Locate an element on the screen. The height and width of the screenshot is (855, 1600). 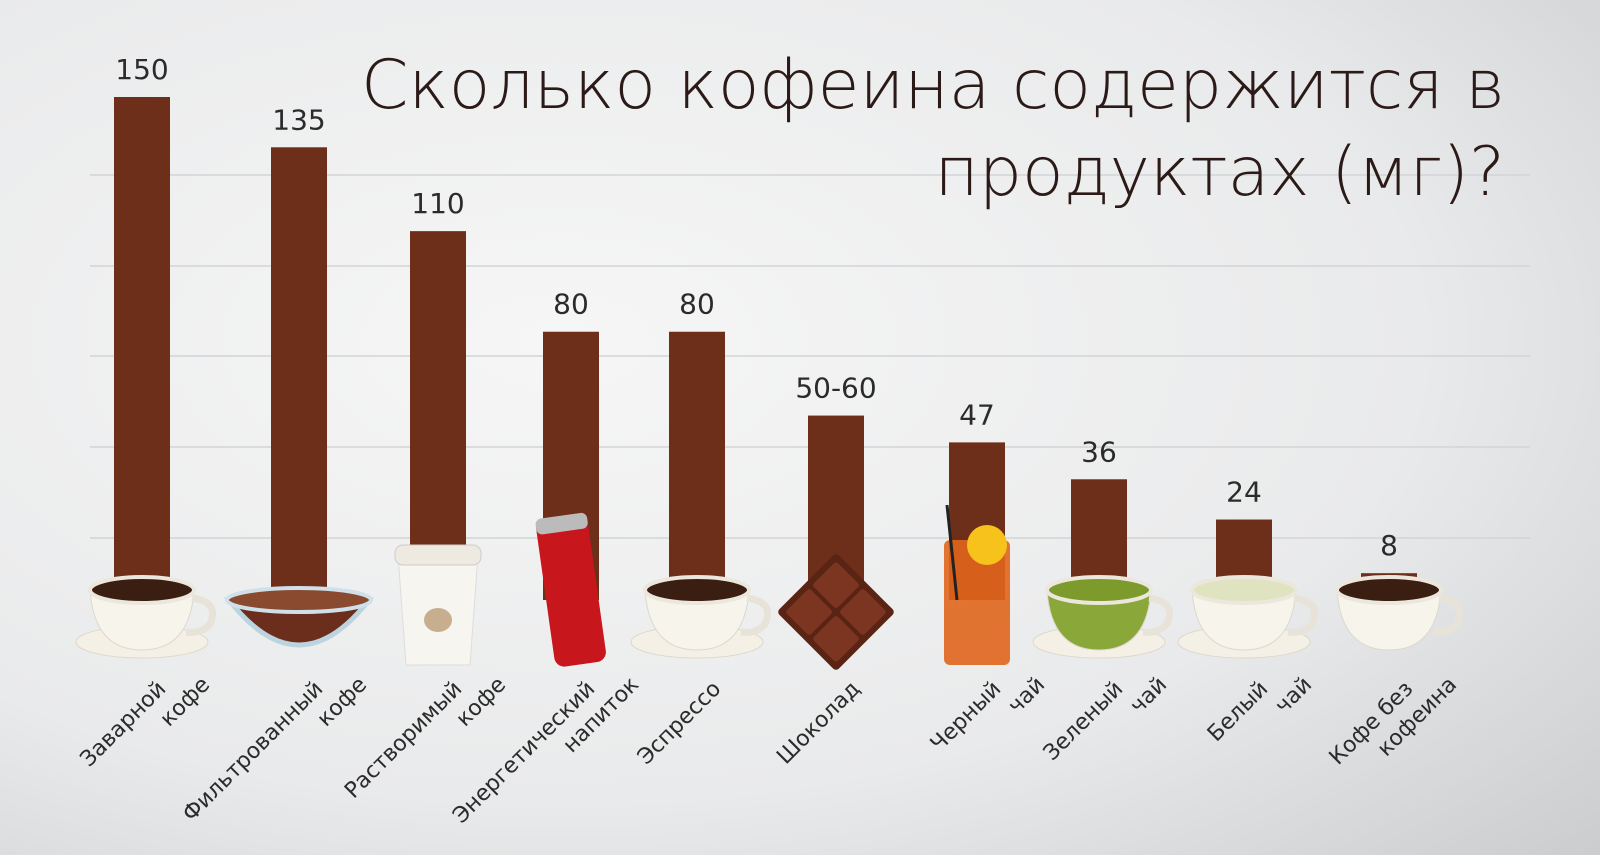
value-label: 8 is located at coordinates (1389, 545).